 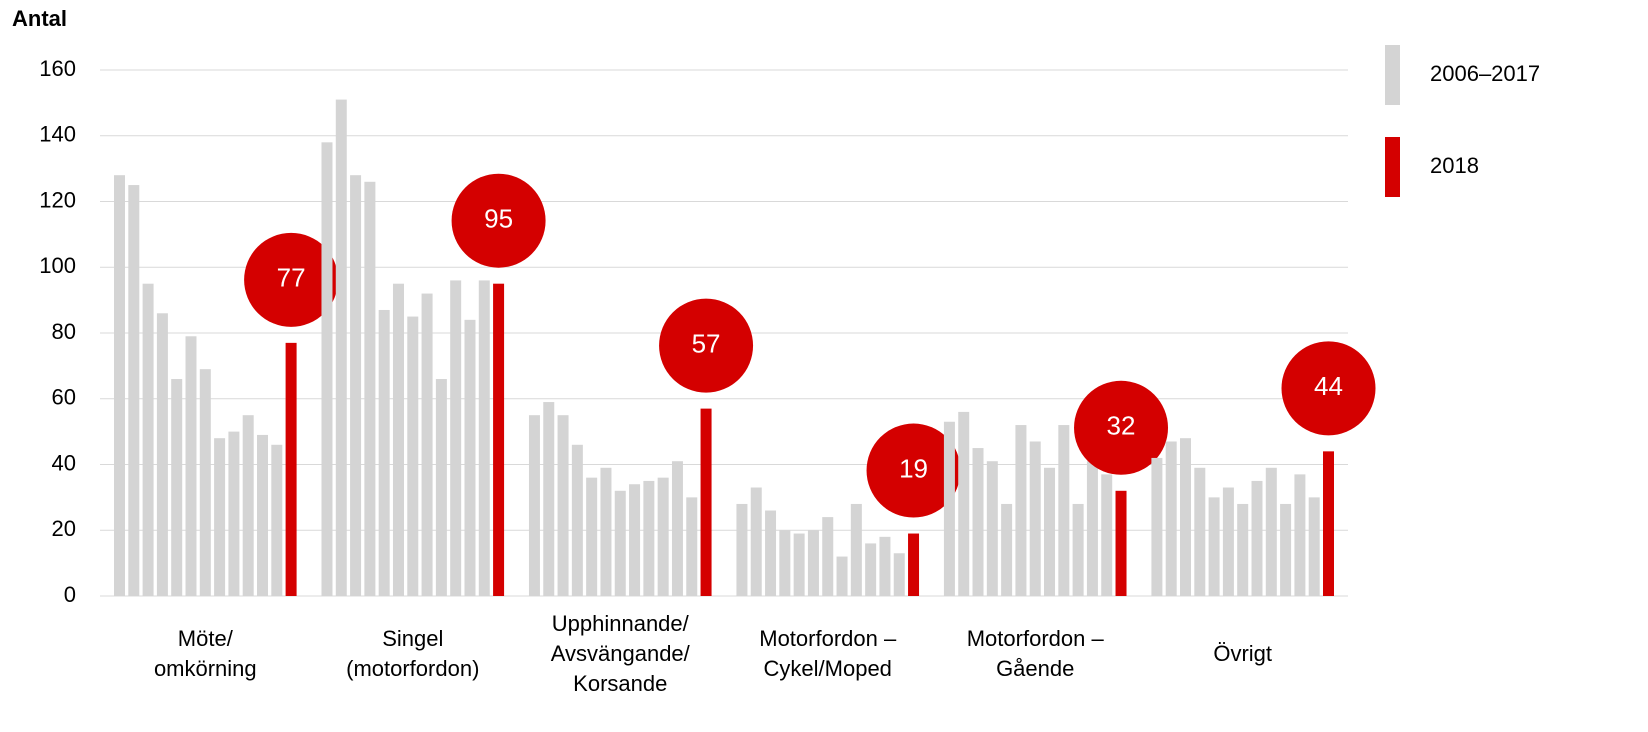 What do you see at coordinates (828, 668) in the screenshot?
I see `x-tick-label: Cykel/Moped` at bounding box center [828, 668].